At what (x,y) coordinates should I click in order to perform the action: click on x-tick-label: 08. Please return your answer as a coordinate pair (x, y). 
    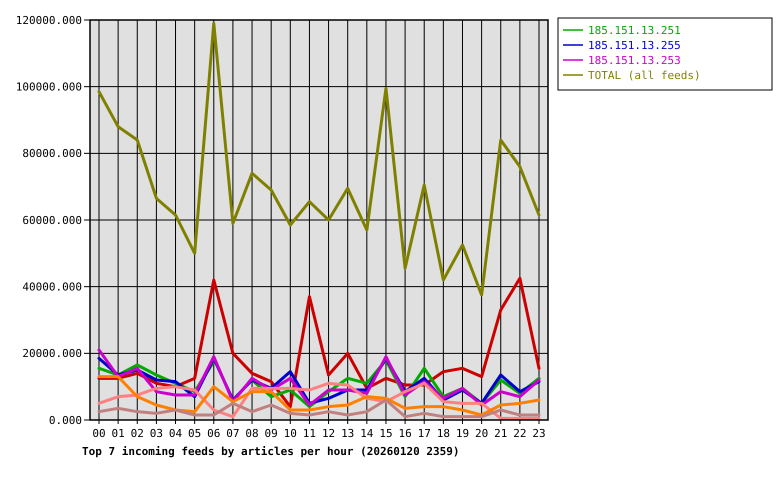
    Looking at the image, I should click on (252, 433).